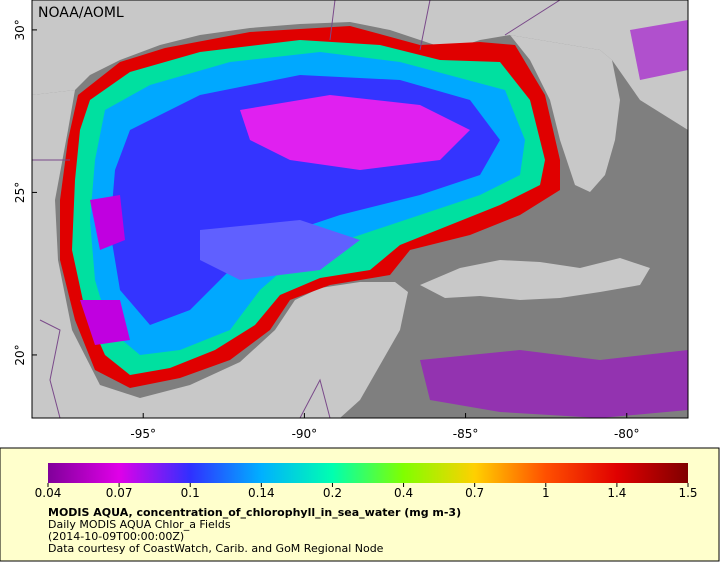 The height and width of the screenshot is (566, 720). I want to click on colorbar-tick-label: 0.7, so click(474, 493).